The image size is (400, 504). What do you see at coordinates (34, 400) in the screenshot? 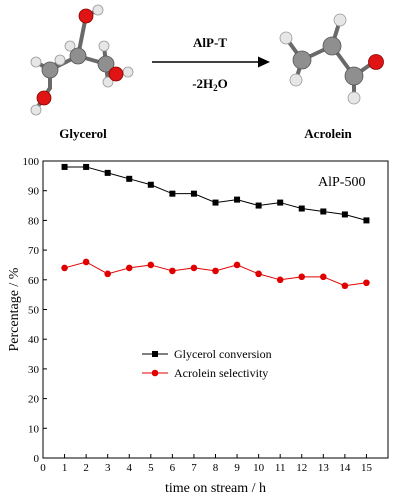
I see `y-tick-label: 20` at bounding box center [34, 400].